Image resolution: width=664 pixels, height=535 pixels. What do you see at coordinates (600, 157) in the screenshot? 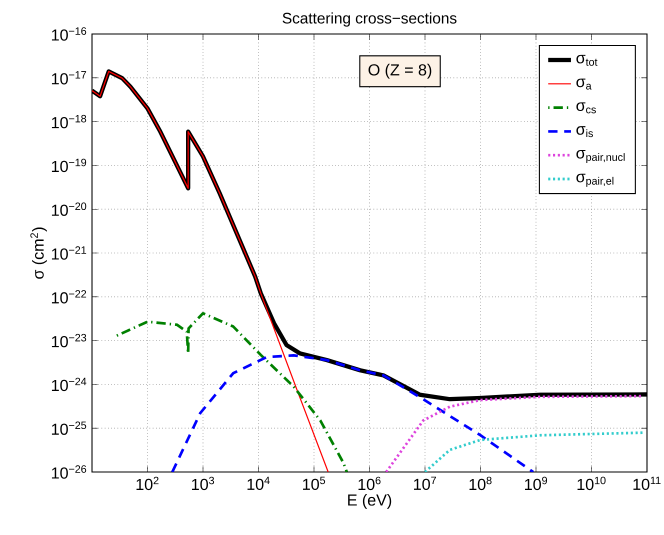
I see `legend-label: σ$_{pair,nucl}$` at bounding box center [600, 157].